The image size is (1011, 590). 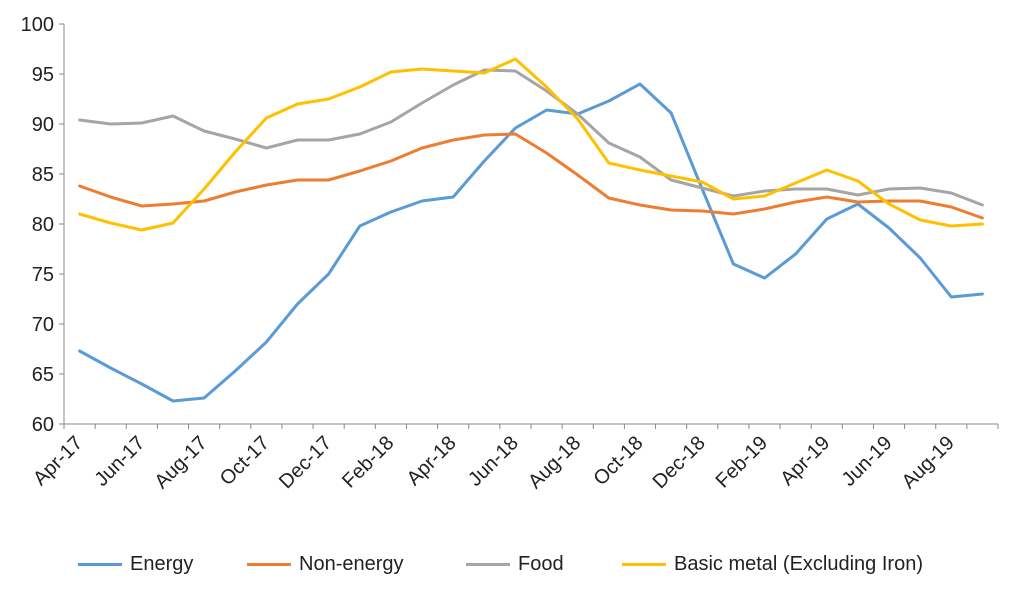 What do you see at coordinates (43, 425) in the screenshot?
I see `y-tick-label-60: 60` at bounding box center [43, 425].